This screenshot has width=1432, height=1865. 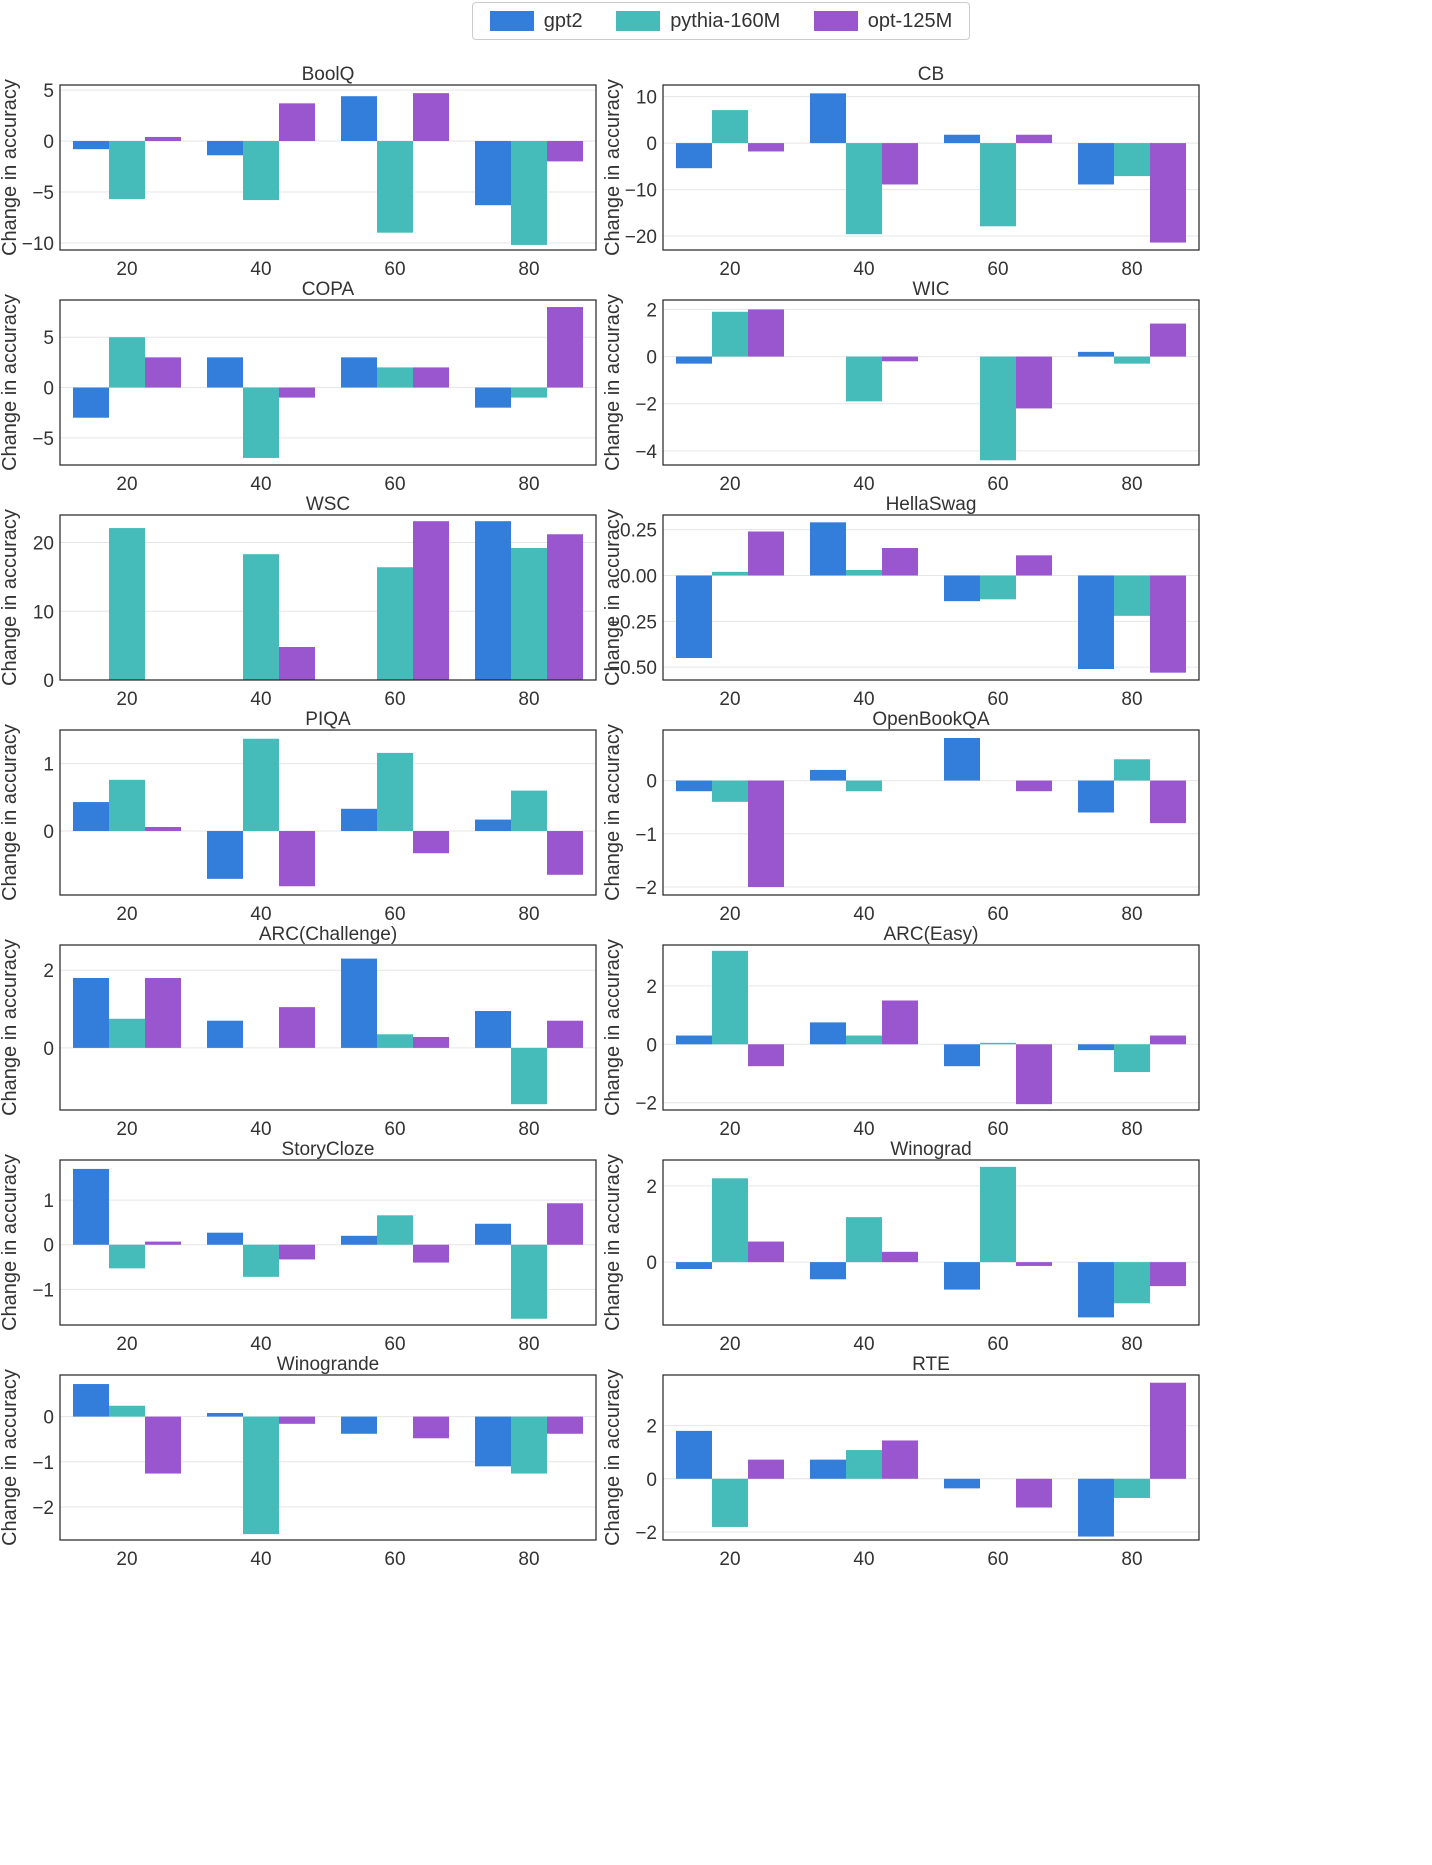 What do you see at coordinates (835, 21) in the screenshot?
I see `legend-swatch` at bounding box center [835, 21].